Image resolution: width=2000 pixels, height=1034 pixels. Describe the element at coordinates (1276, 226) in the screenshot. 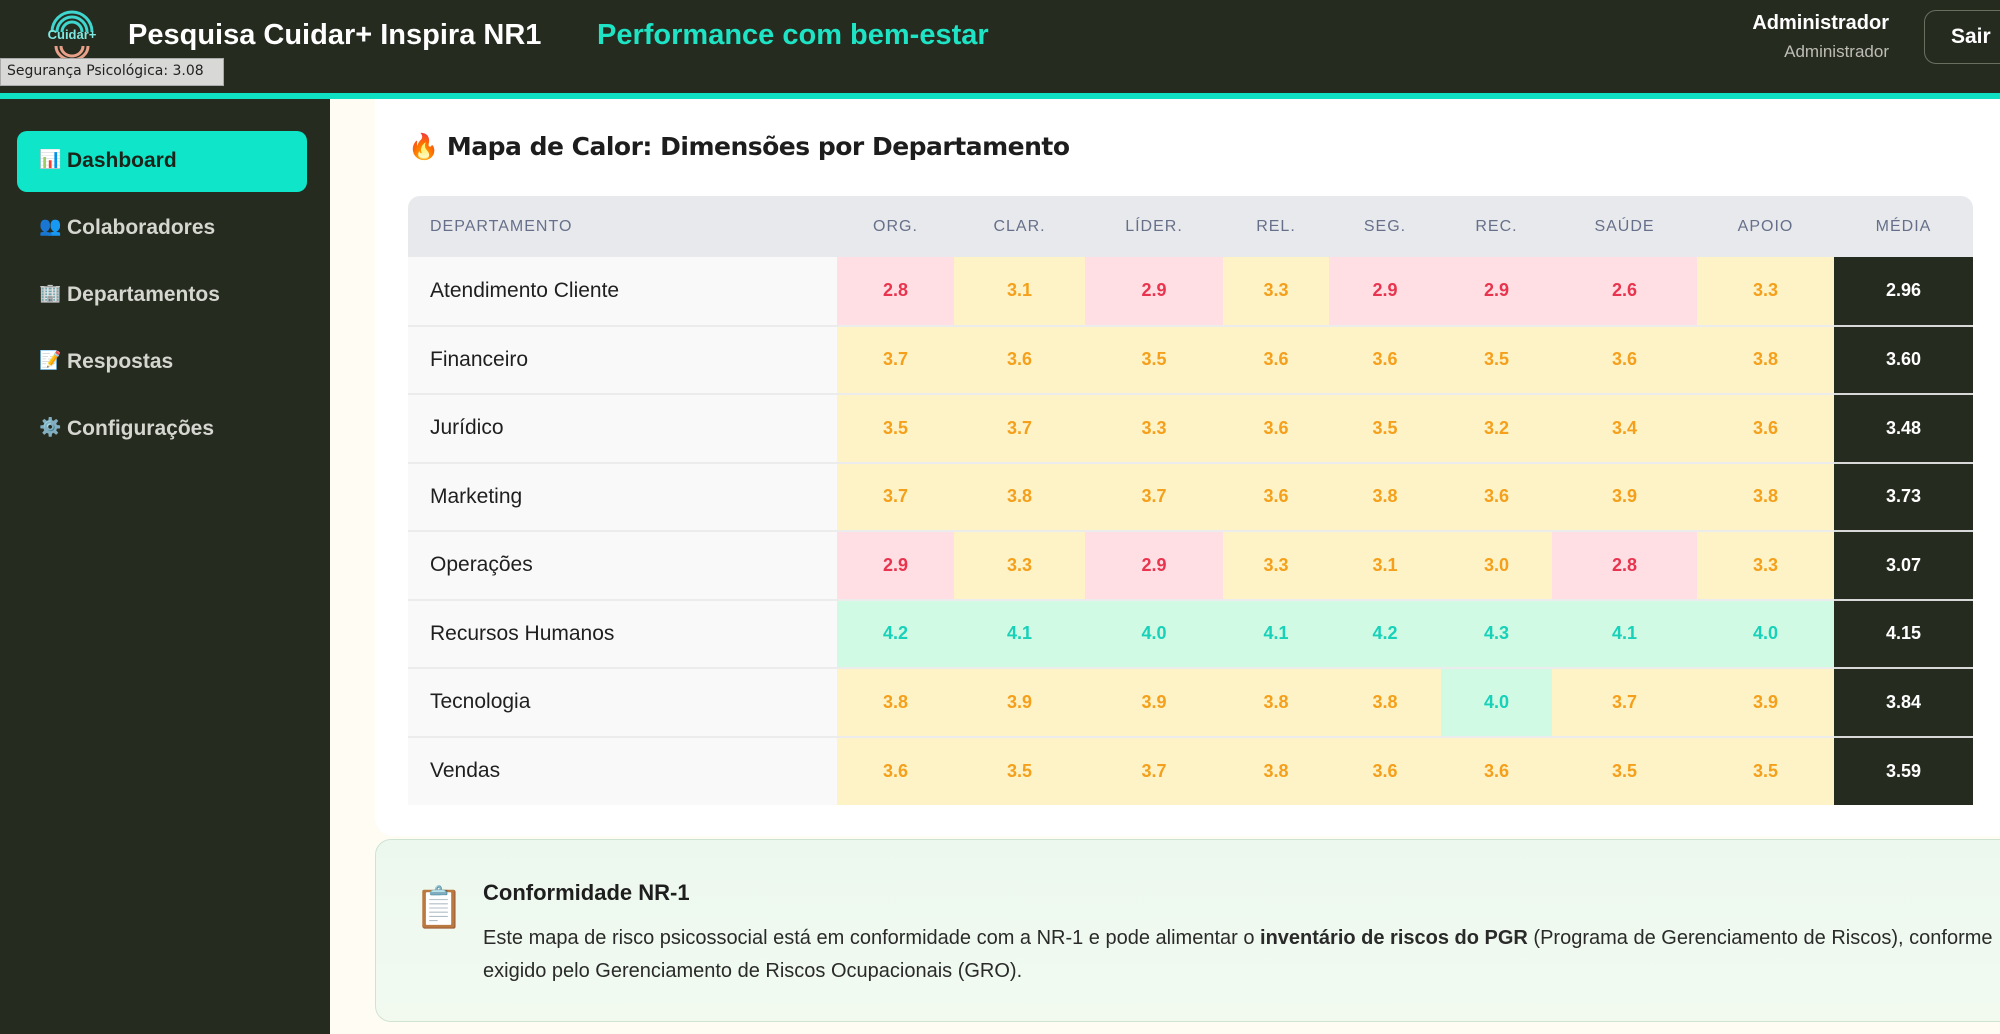

I see `column-header: REL.` at that location.